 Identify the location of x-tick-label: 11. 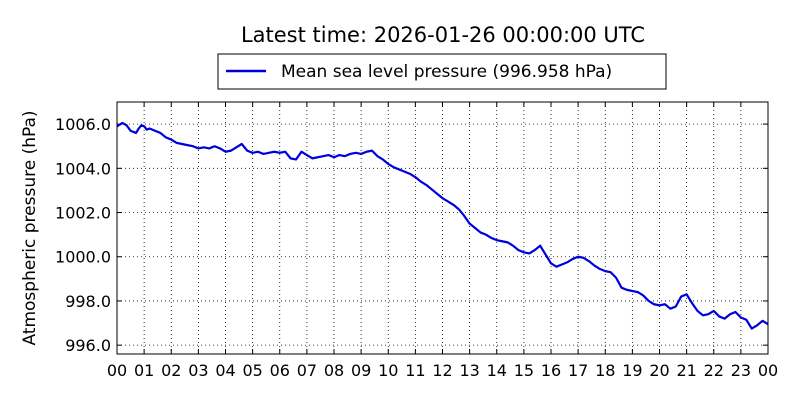
(415, 370).